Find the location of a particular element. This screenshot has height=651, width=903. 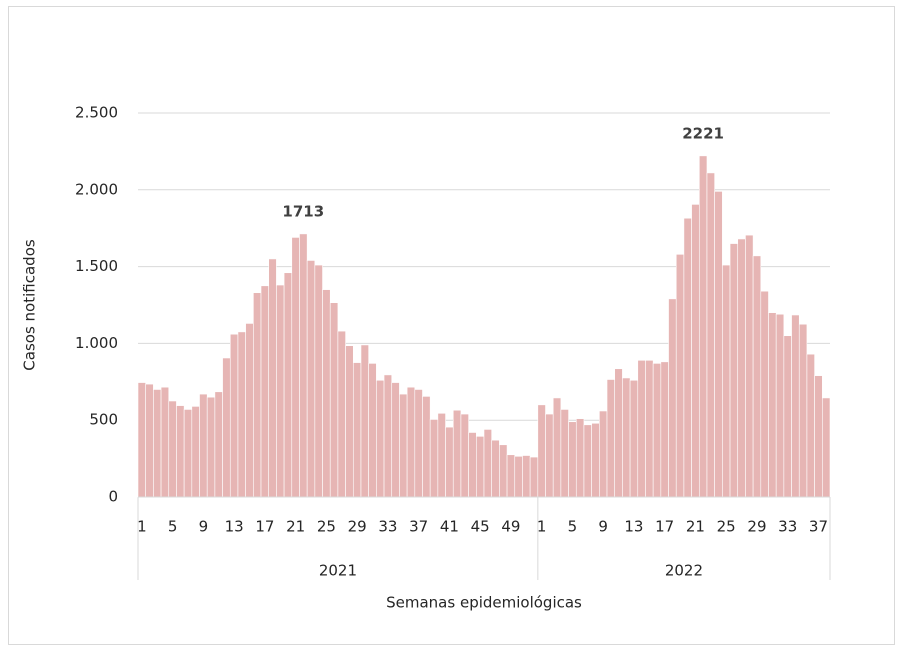

x-axis-title: Semanas epidemiológicas is located at coordinates (484, 603).